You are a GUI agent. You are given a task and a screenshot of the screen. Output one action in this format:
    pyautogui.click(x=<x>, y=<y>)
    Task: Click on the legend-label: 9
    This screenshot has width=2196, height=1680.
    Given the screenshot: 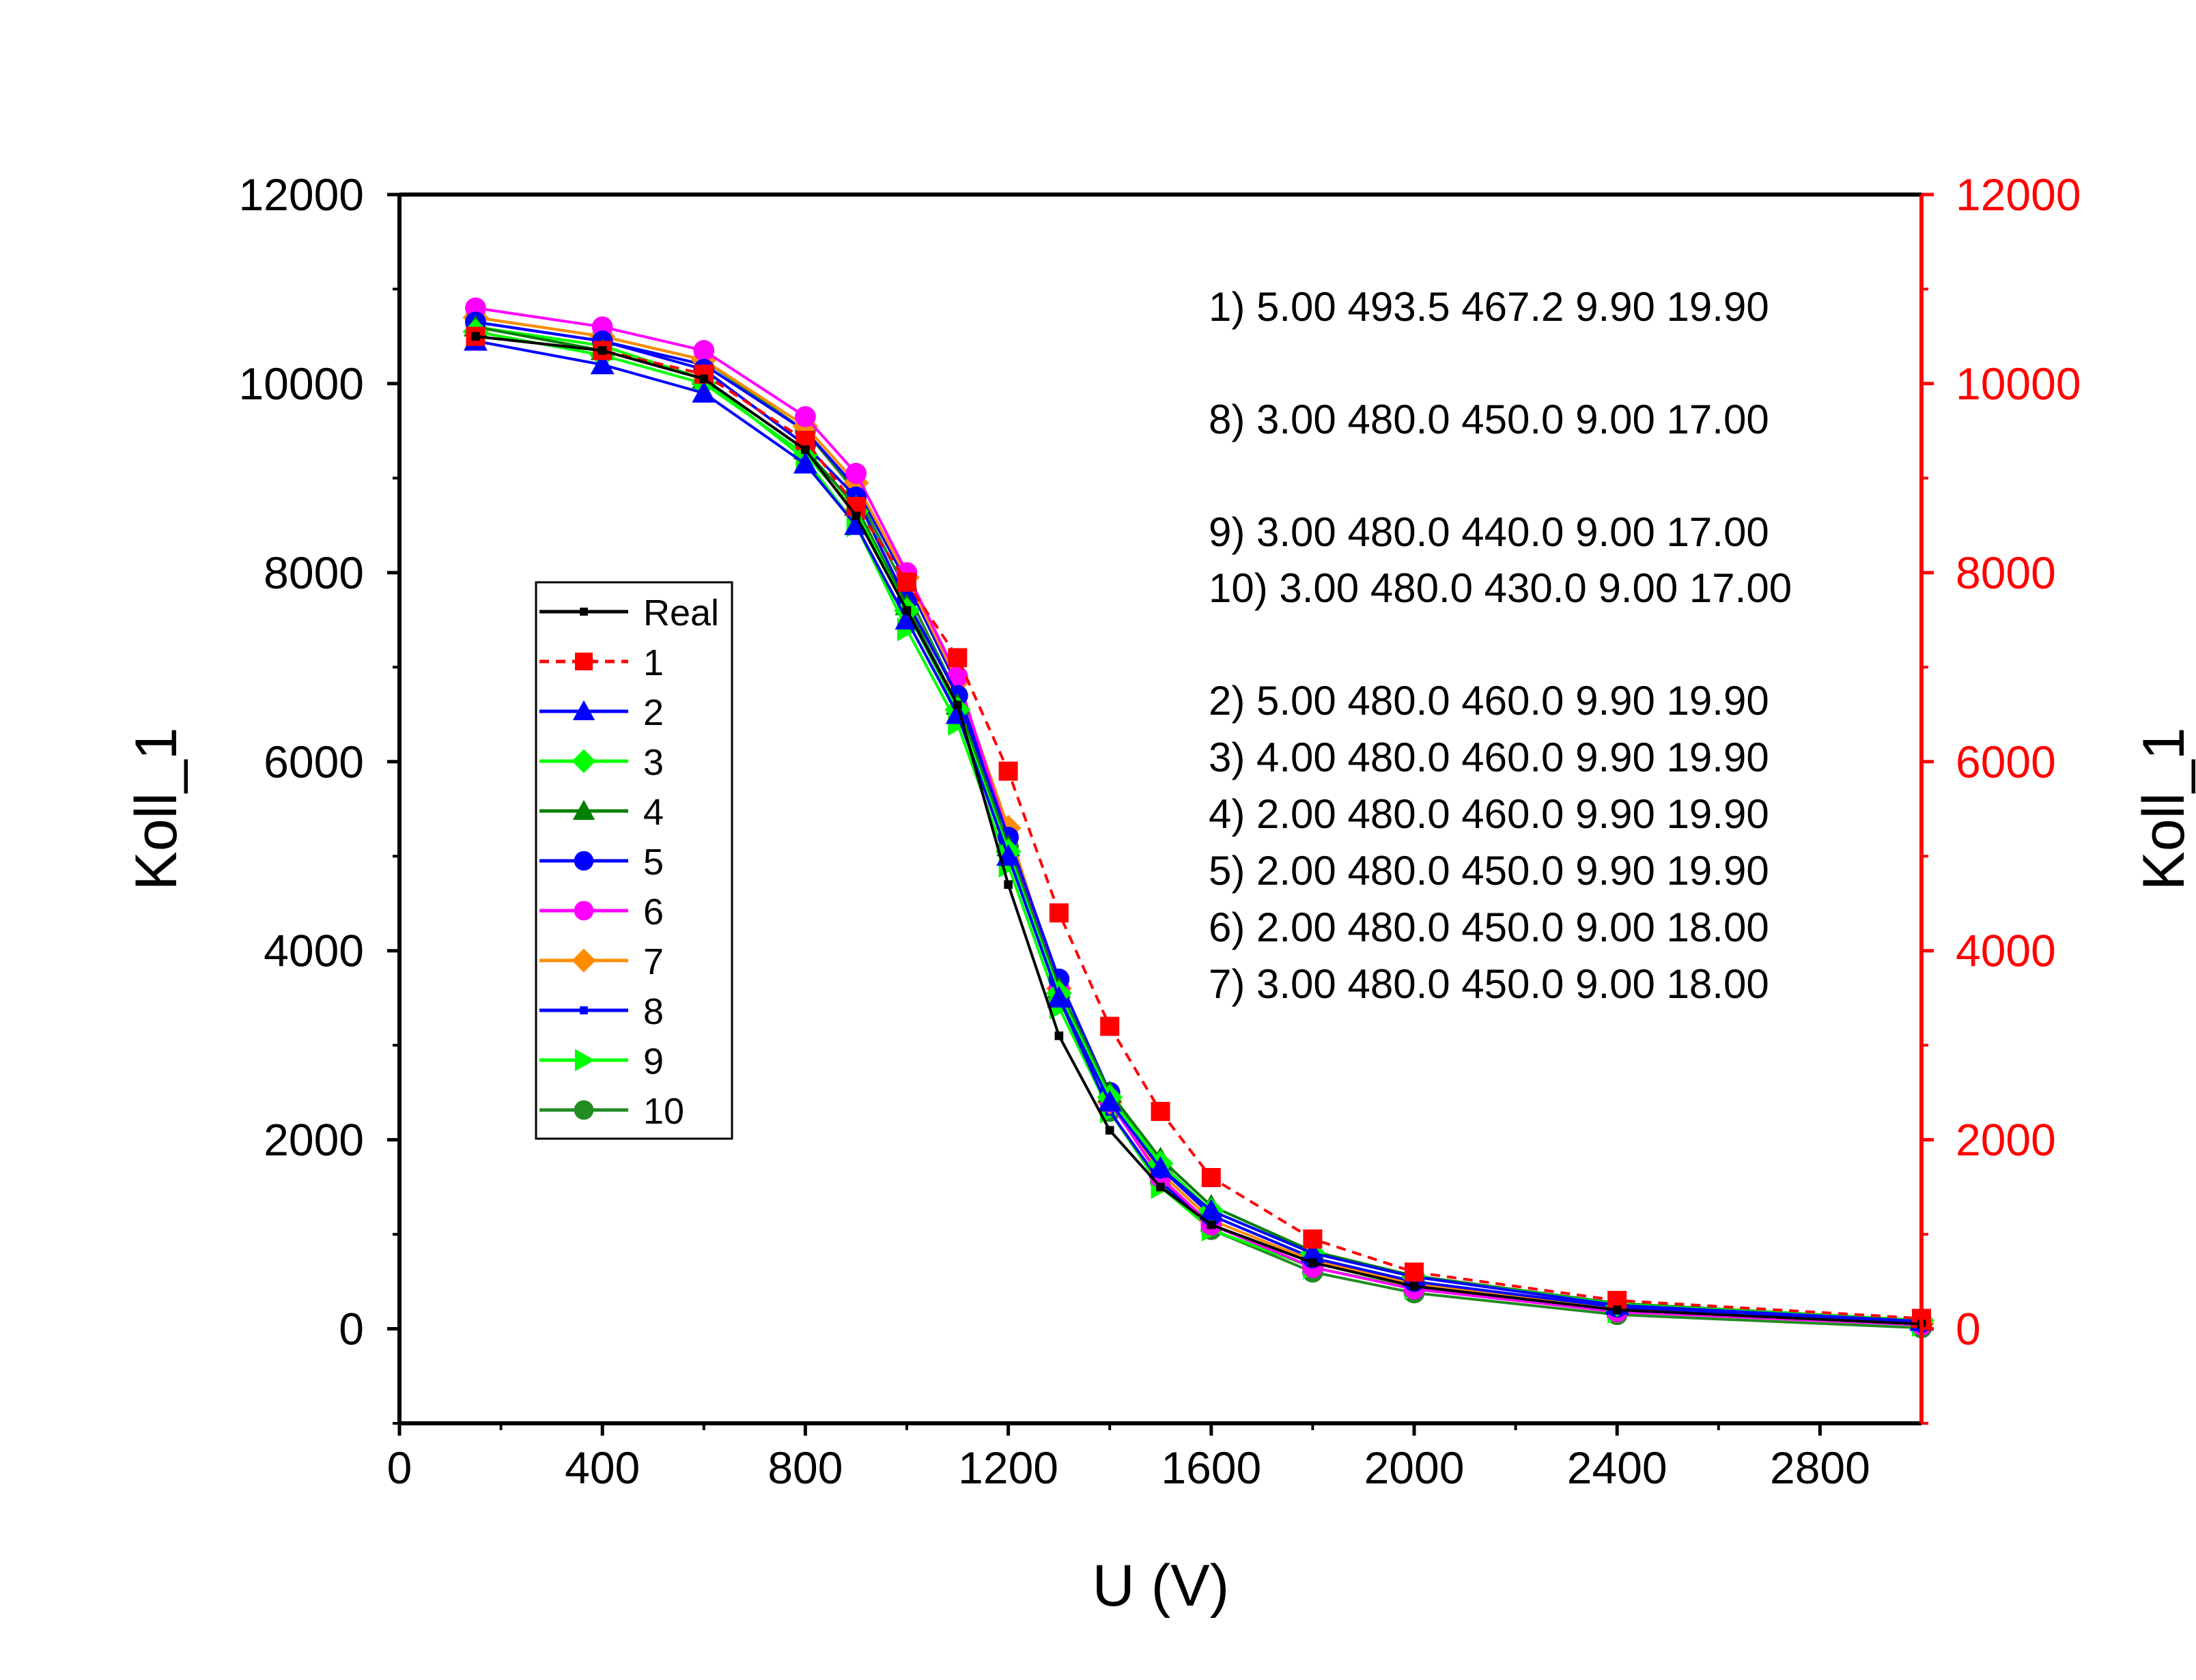 What is the action you would take?
    pyautogui.click(x=653, y=1061)
    